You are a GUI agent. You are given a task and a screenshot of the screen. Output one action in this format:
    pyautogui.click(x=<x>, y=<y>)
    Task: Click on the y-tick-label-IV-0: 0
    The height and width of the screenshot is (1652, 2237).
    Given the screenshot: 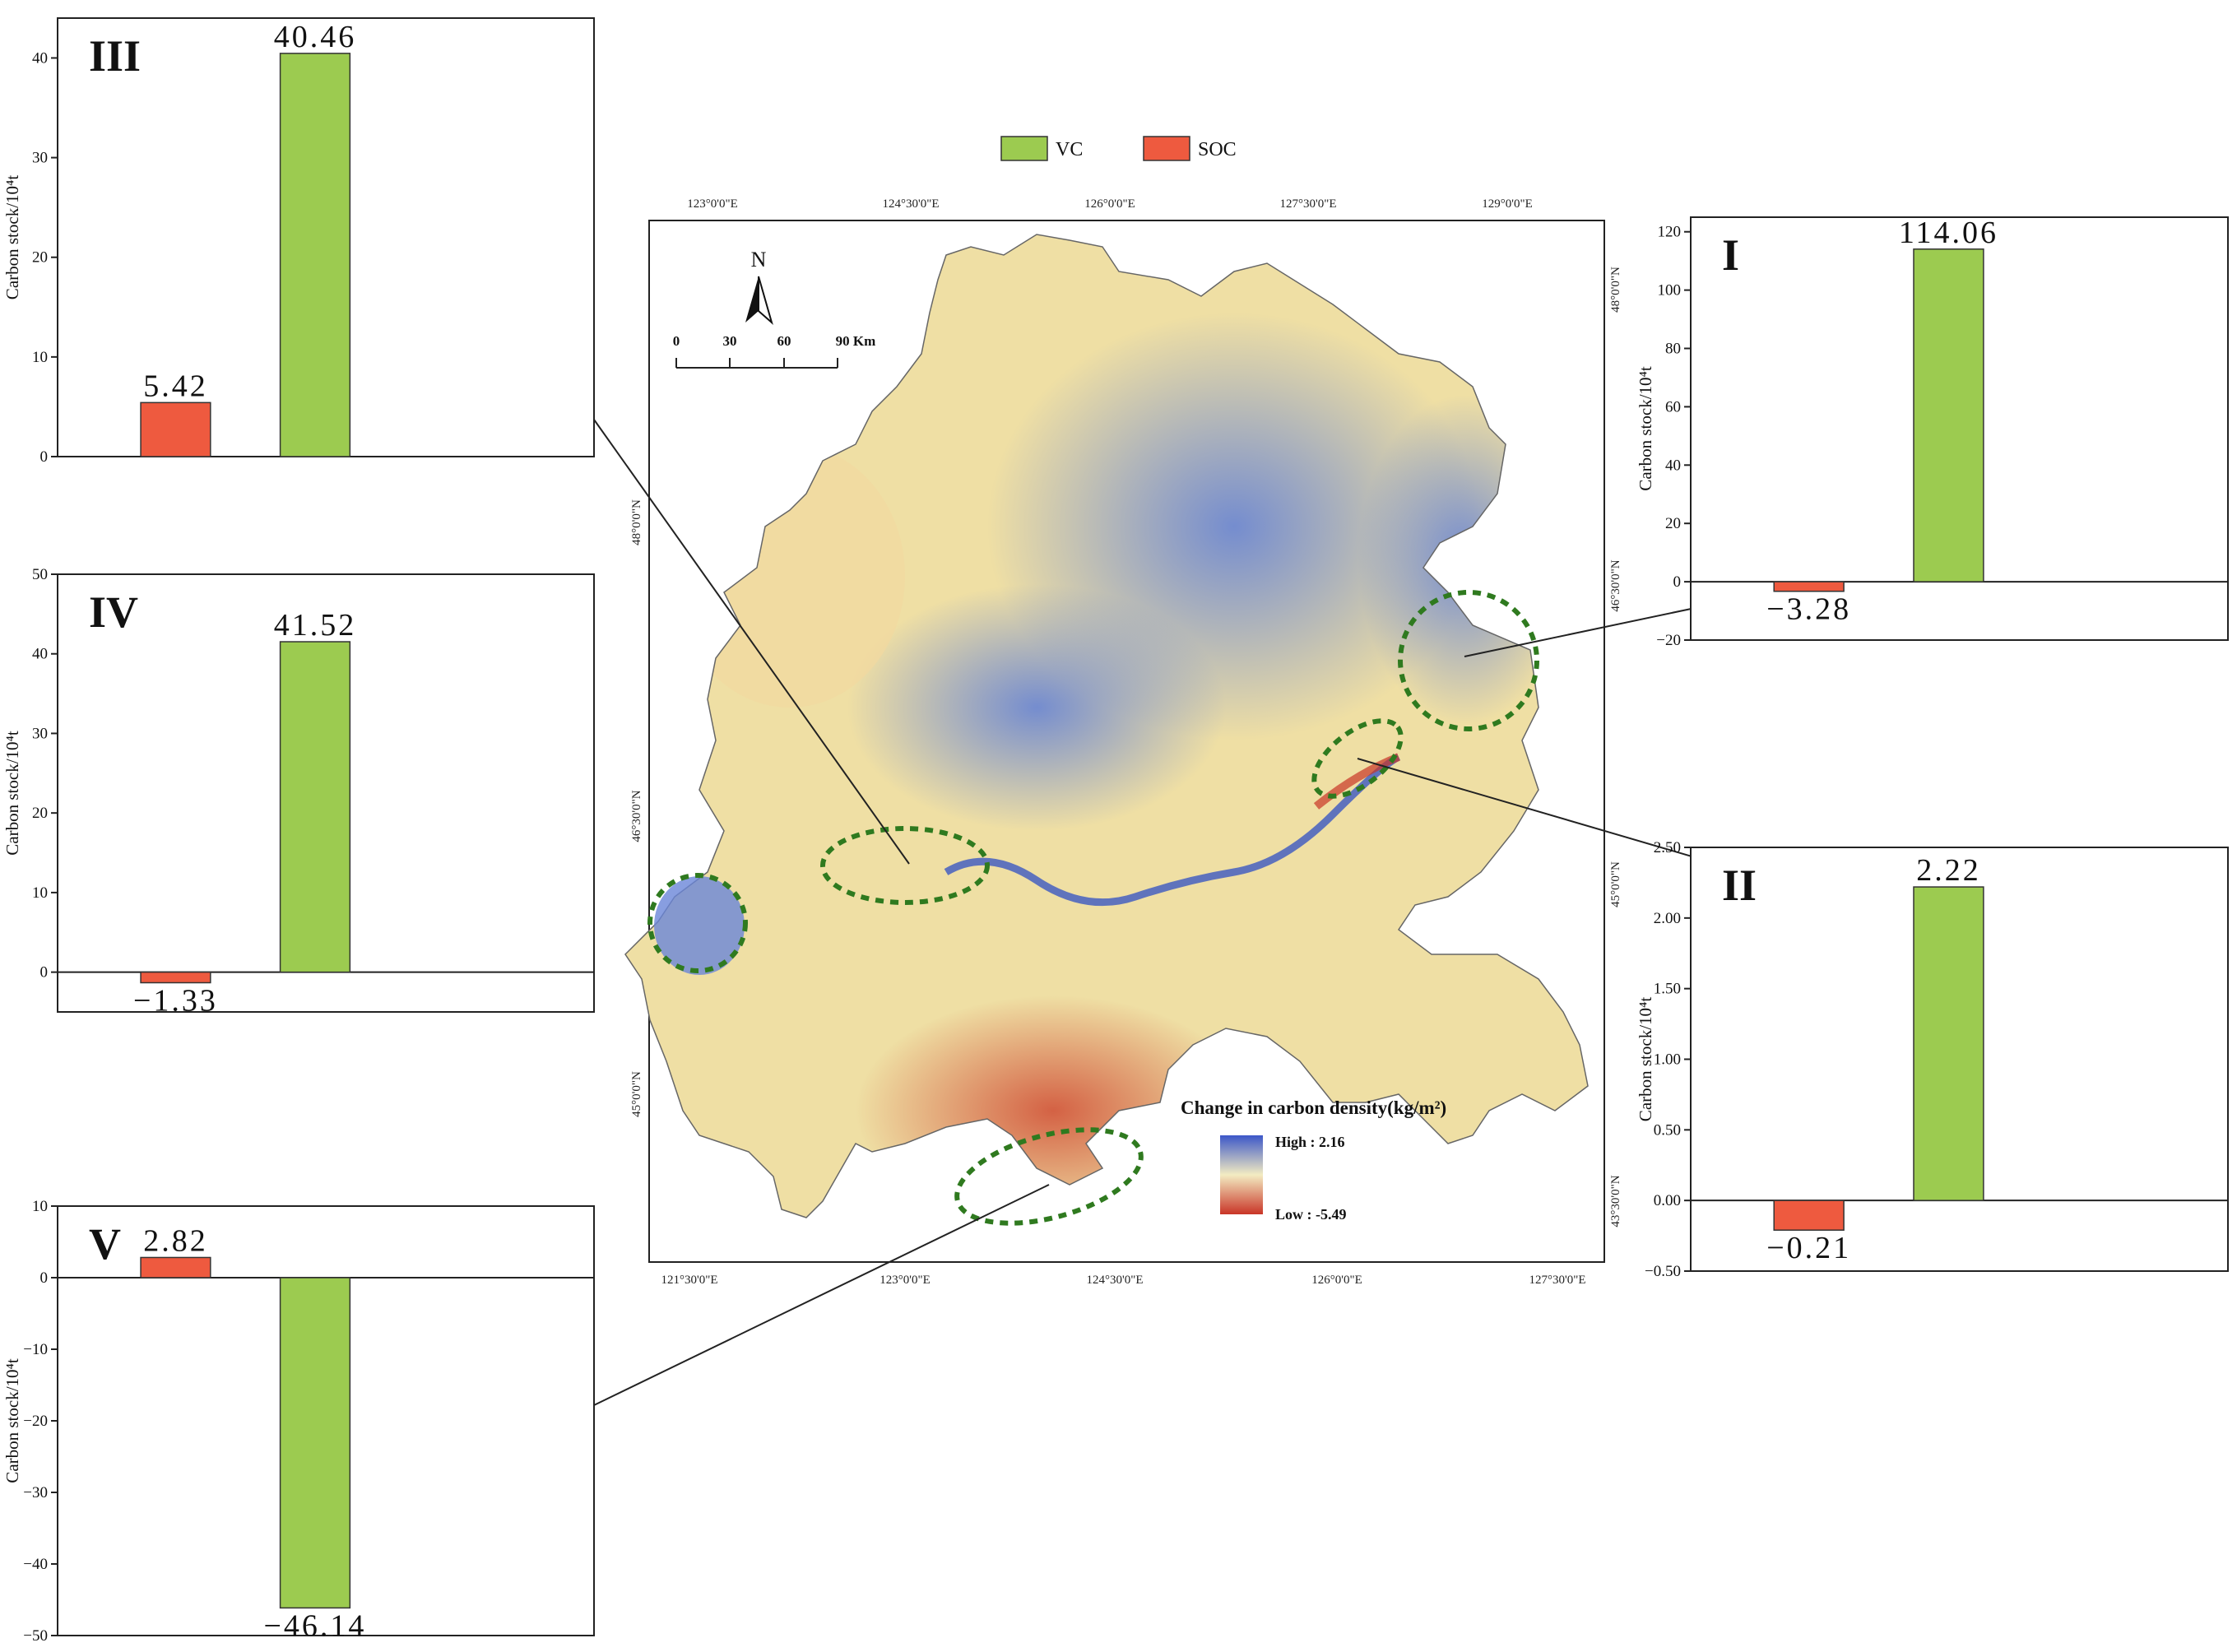 What is the action you would take?
    pyautogui.click(x=44, y=973)
    